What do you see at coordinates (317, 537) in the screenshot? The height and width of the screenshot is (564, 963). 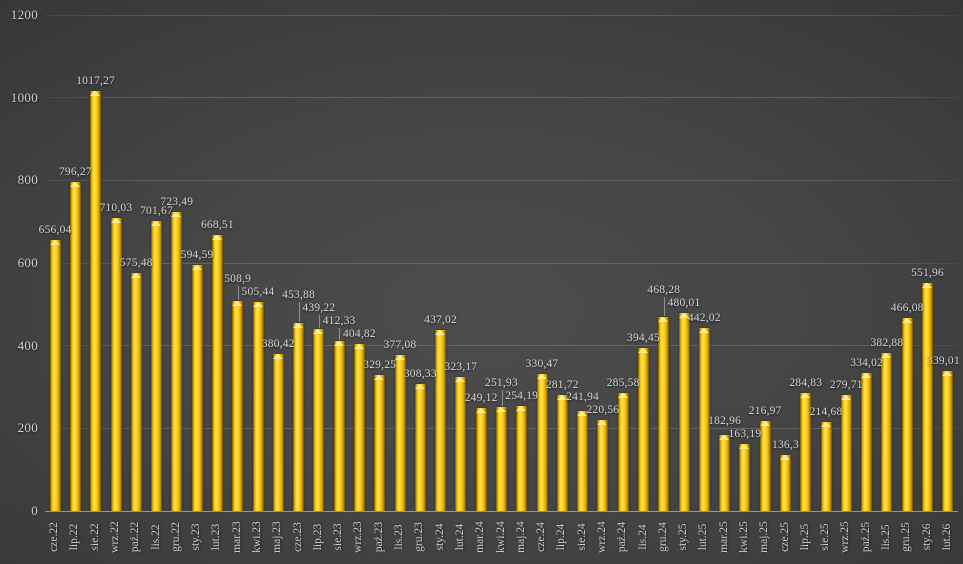 I see `x-axis-category-label: lip.23` at bounding box center [317, 537].